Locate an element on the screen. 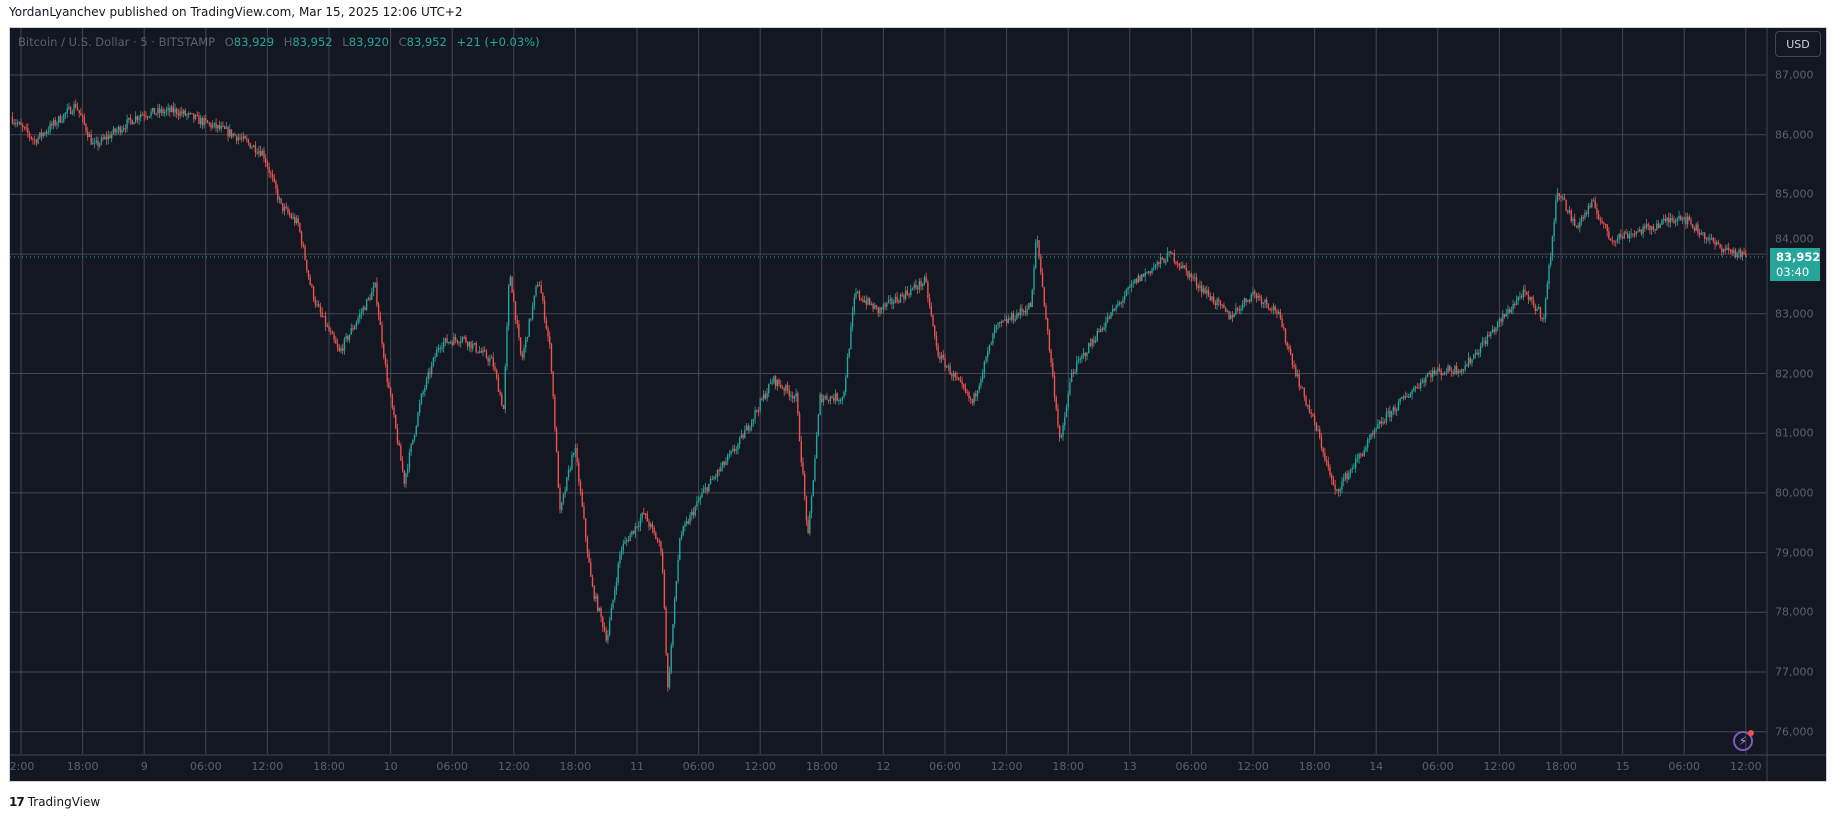 Image resolution: width=1835 pixels, height=819 pixels. currency-button: USD is located at coordinates (1798, 44).